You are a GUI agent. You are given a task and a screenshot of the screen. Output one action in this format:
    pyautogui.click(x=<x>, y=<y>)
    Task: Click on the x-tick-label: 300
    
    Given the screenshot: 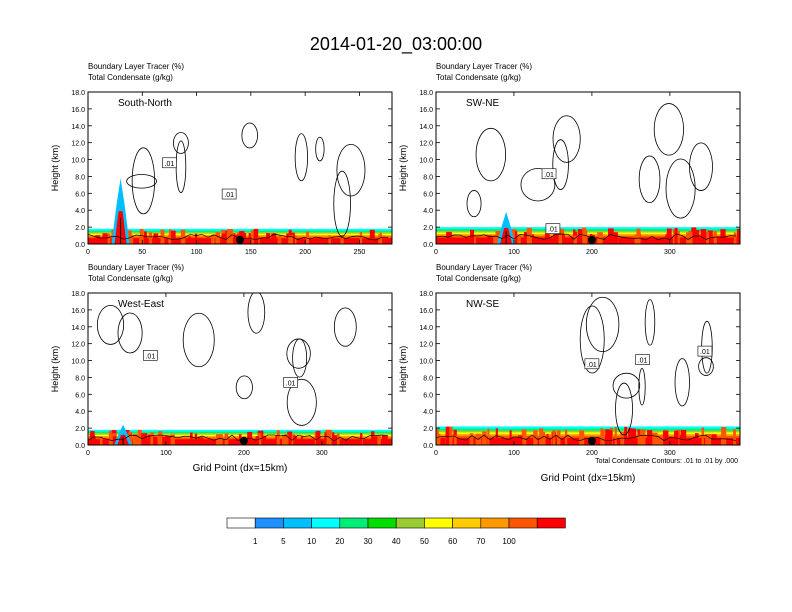 What is the action you would take?
    pyautogui.click(x=322, y=453)
    